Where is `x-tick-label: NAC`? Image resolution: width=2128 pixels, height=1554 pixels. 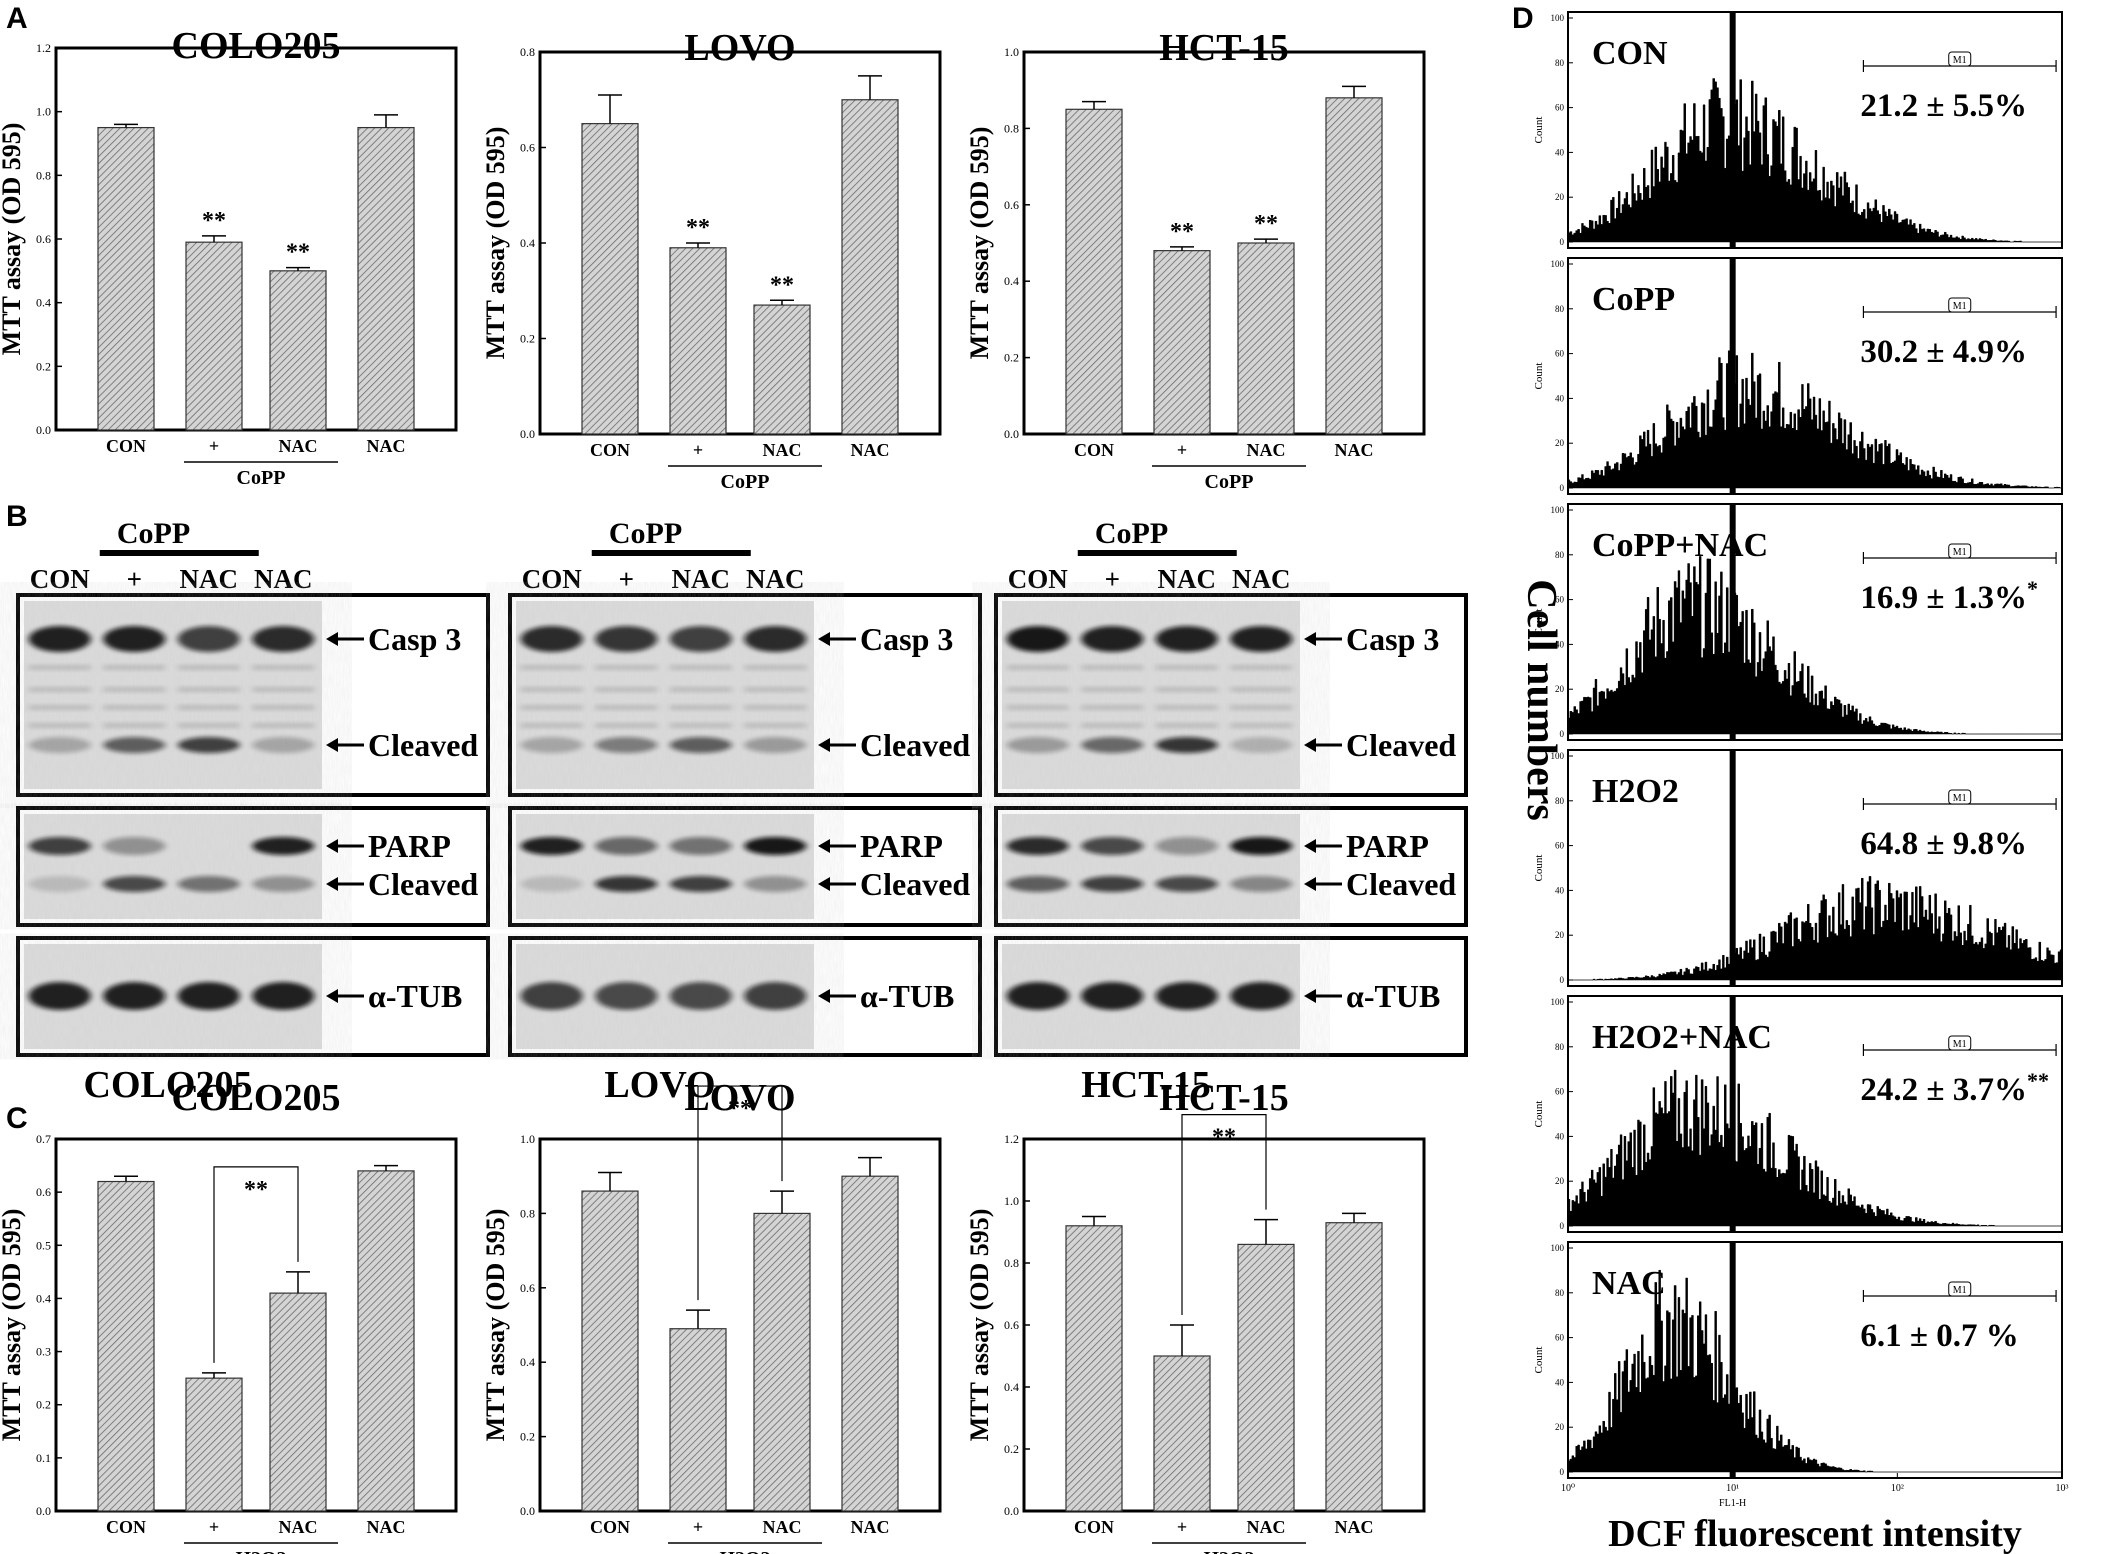
x-tick-label: NAC is located at coordinates (1354, 1527).